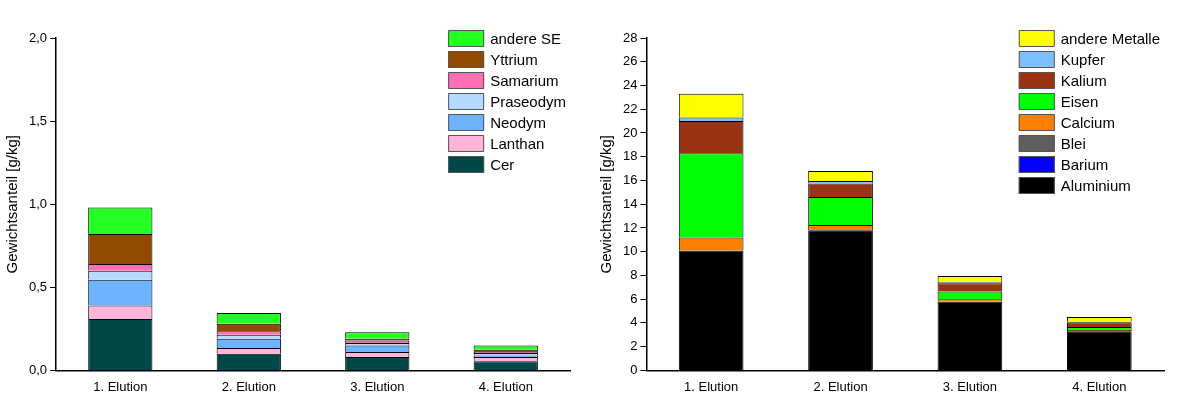  What do you see at coordinates (630, 61) in the screenshot?
I see `y-tick-label: 26` at bounding box center [630, 61].